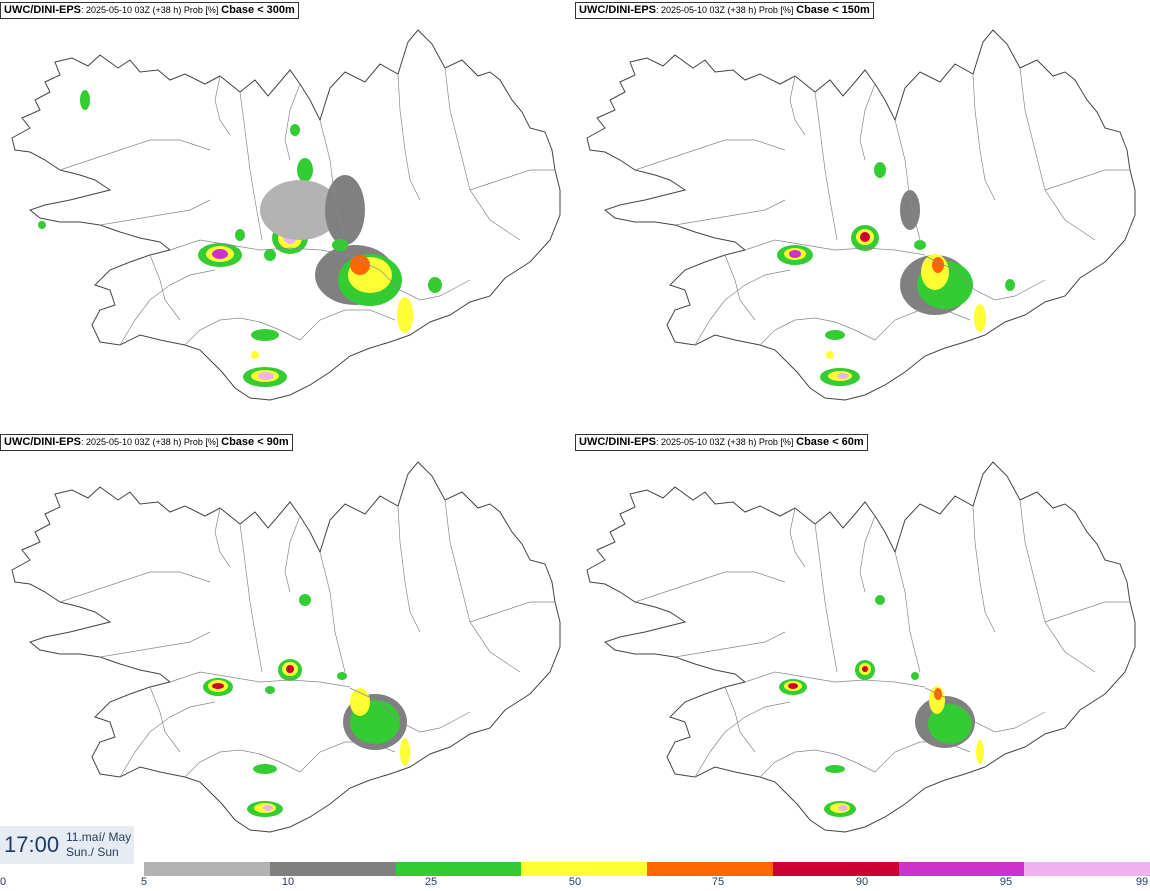 The height and width of the screenshot is (891, 1150). I want to click on valid-date-line1: 11.maí/ May, so click(99, 837).